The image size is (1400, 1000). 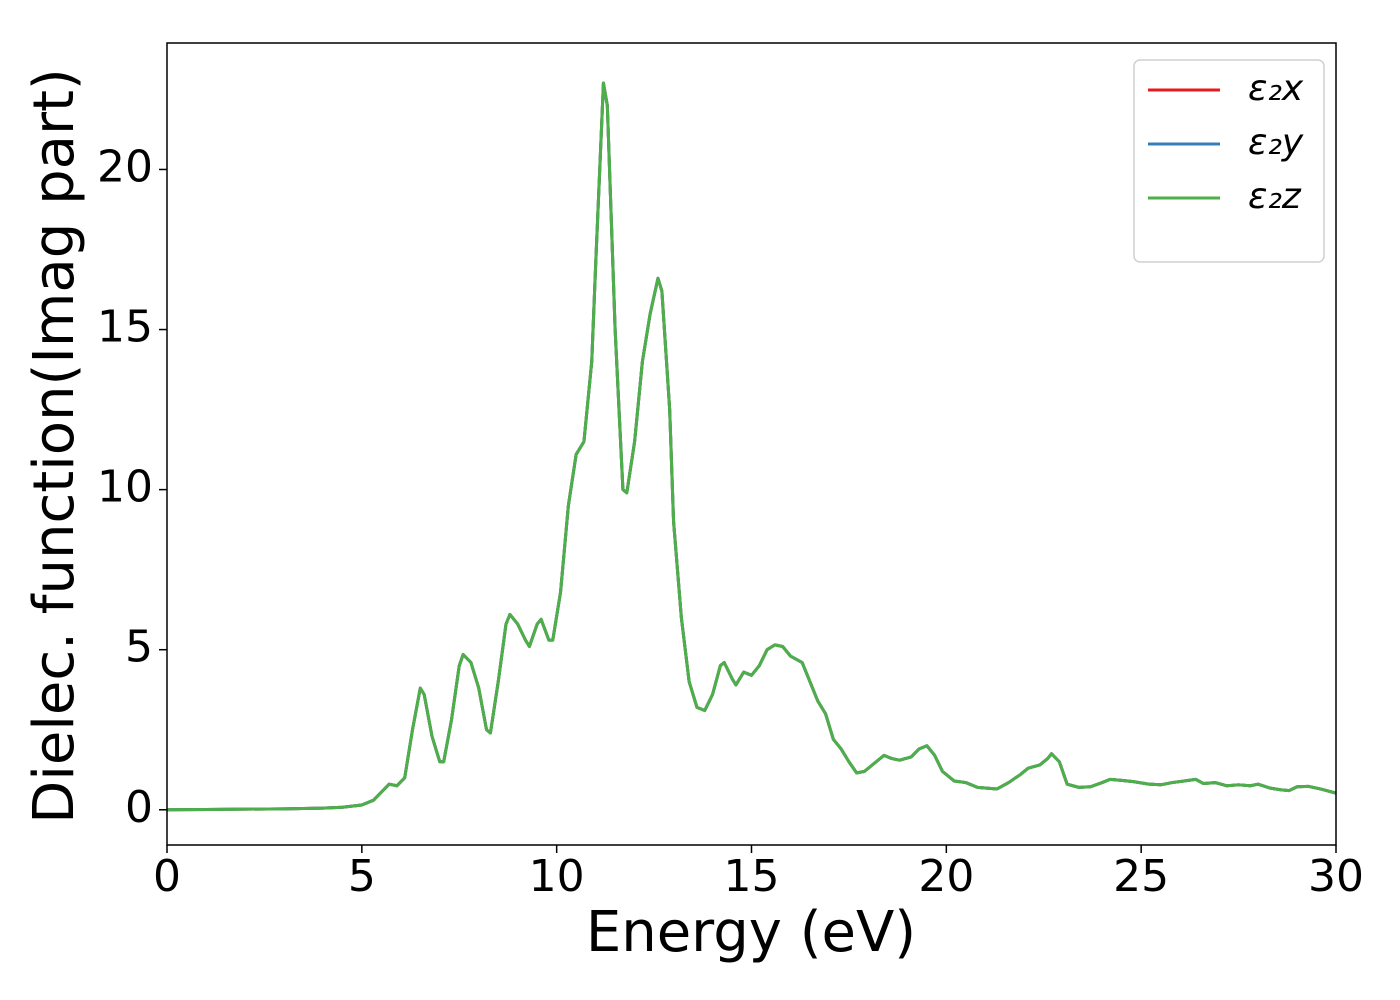 I want to click on legend-box, so click(x=1229, y=161).